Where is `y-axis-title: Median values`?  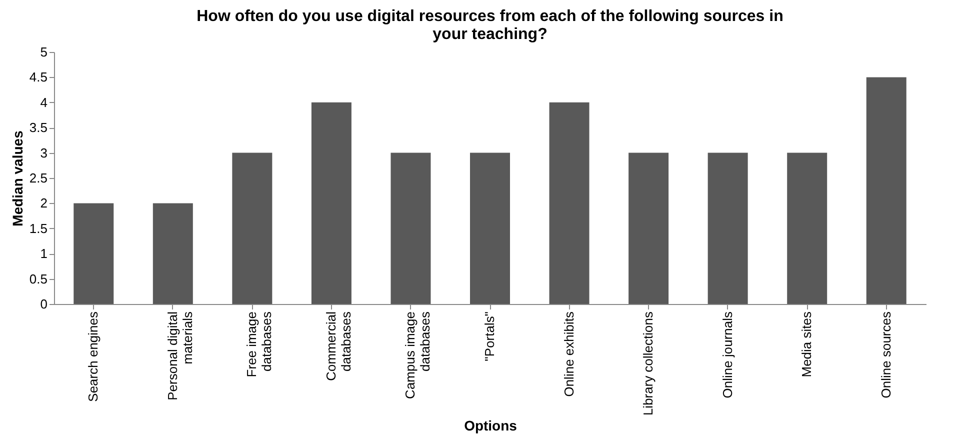
y-axis-title: Median values is located at coordinates (17, 178).